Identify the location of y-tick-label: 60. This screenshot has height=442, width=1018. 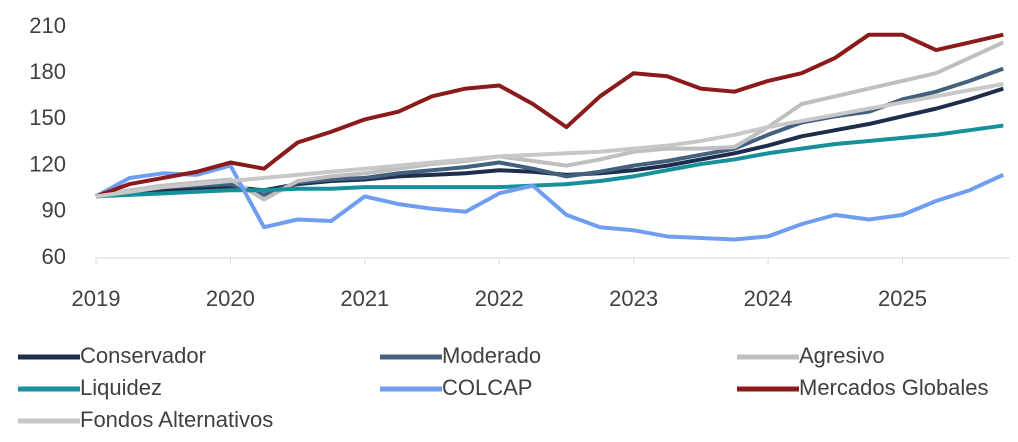
(54, 256).